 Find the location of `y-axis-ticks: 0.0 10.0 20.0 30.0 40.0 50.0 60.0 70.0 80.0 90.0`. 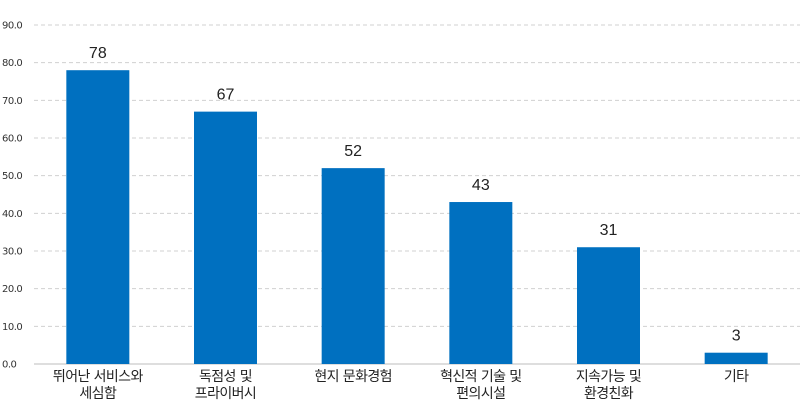

y-axis-ticks: 0.0 10.0 20.0 30.0 40.0 50.0 60.0 70.0 80.0 90.0 is located at coordinates (12, 196).